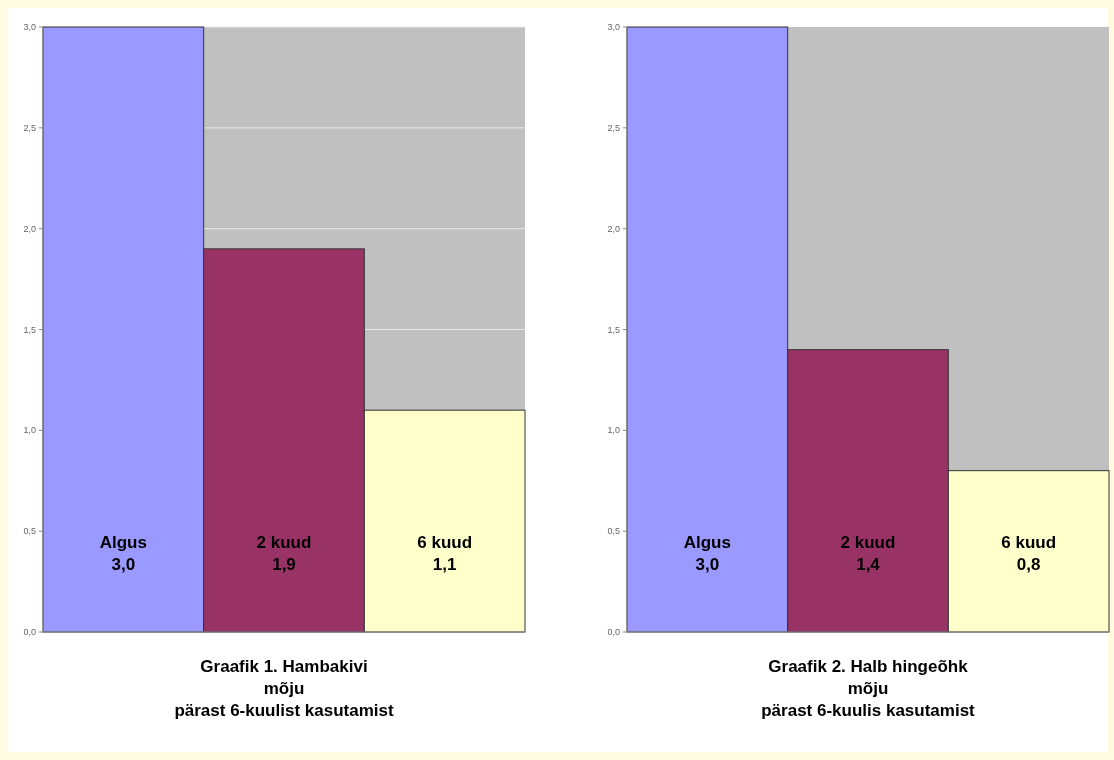 The width and height of the screenshot is (1114, 760). I want to click on data-label: 1,4, so click(868, 564).